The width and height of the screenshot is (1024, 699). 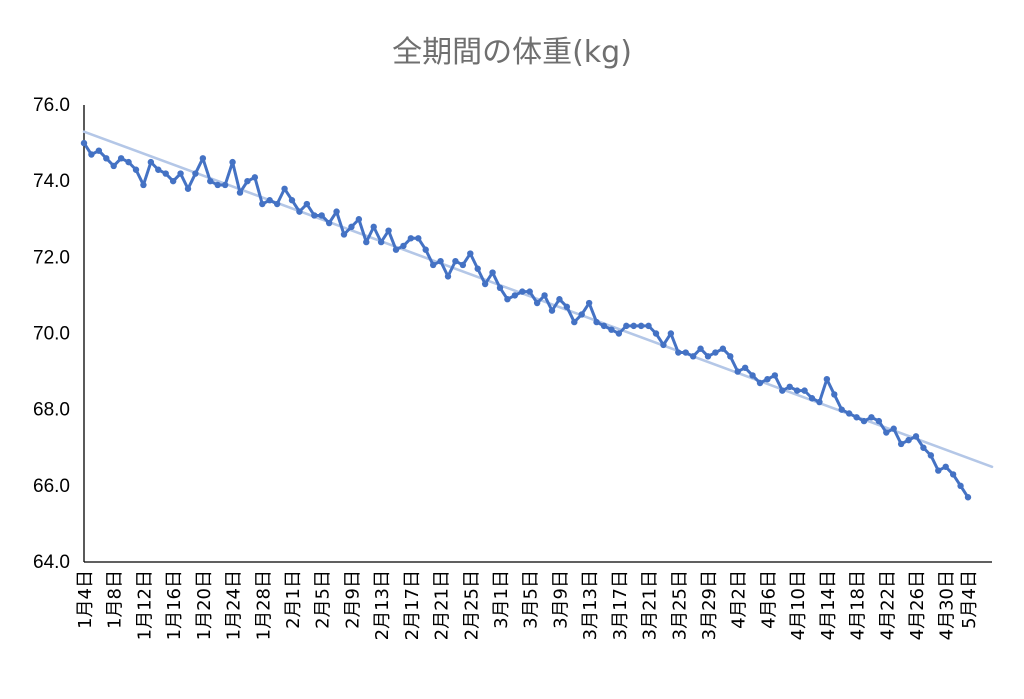 I want to click on x-tick-label: 3月17日, so click(x=620, y=605).